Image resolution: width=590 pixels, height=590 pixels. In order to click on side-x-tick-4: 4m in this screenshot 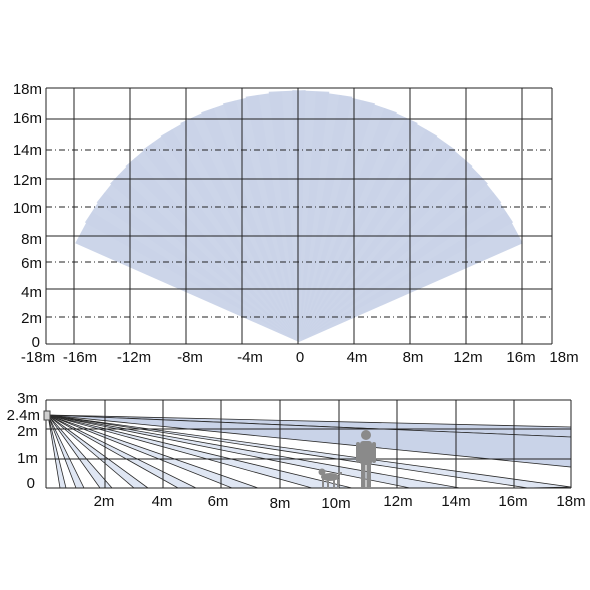, I will do `click(162, 501)`.